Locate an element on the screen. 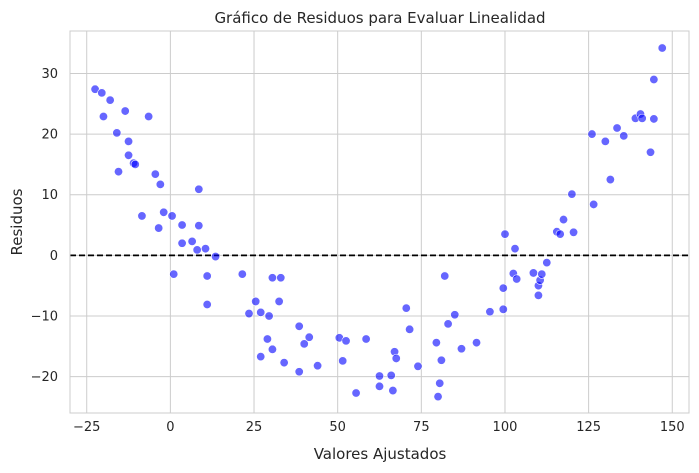  y-tick-label: 0 is located at coordinates (54, 256).